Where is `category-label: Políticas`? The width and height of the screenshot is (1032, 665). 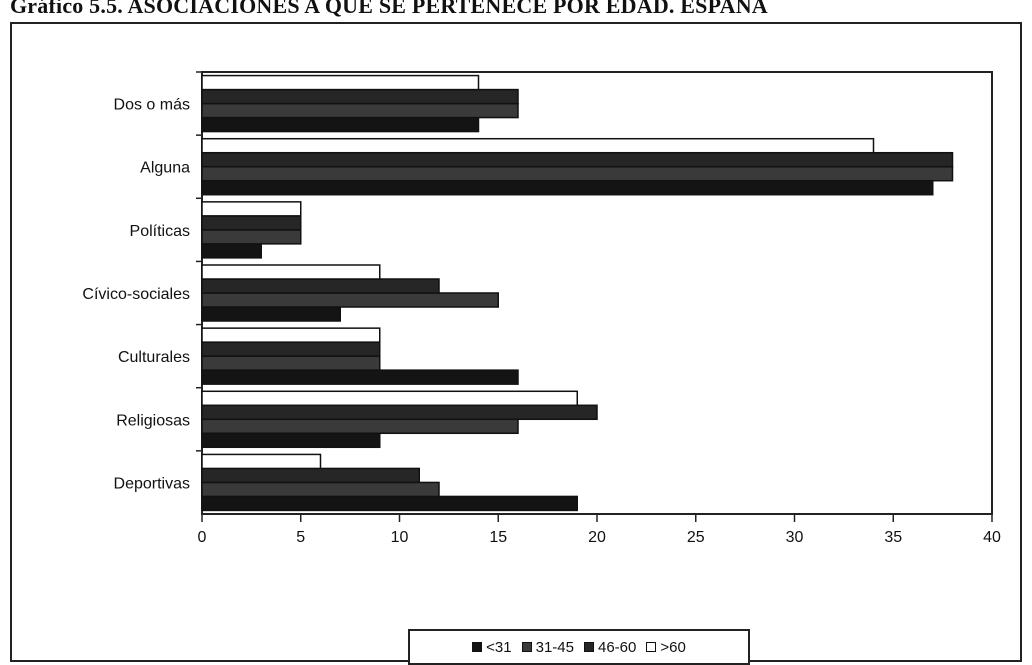
category-label: Políticas is located at coordinates (160, 231).